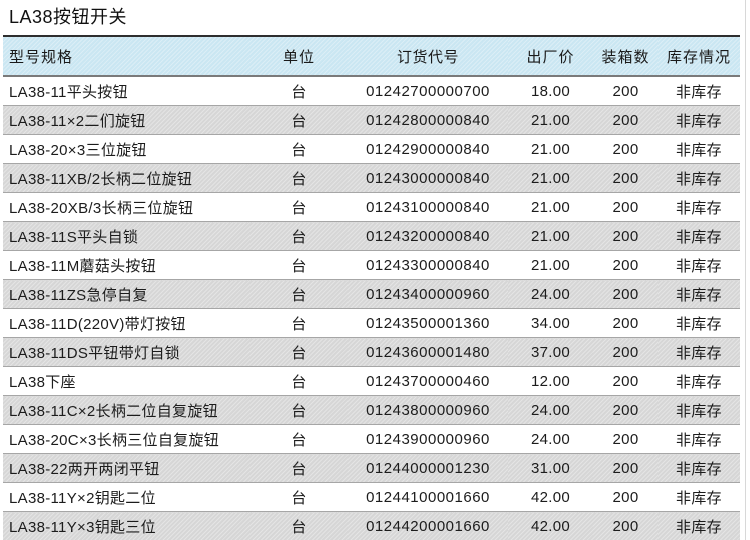 The width and height of the screenshot is (750, 540). I want to click on cell-order-code: 01242700000700, so click(428, 91).